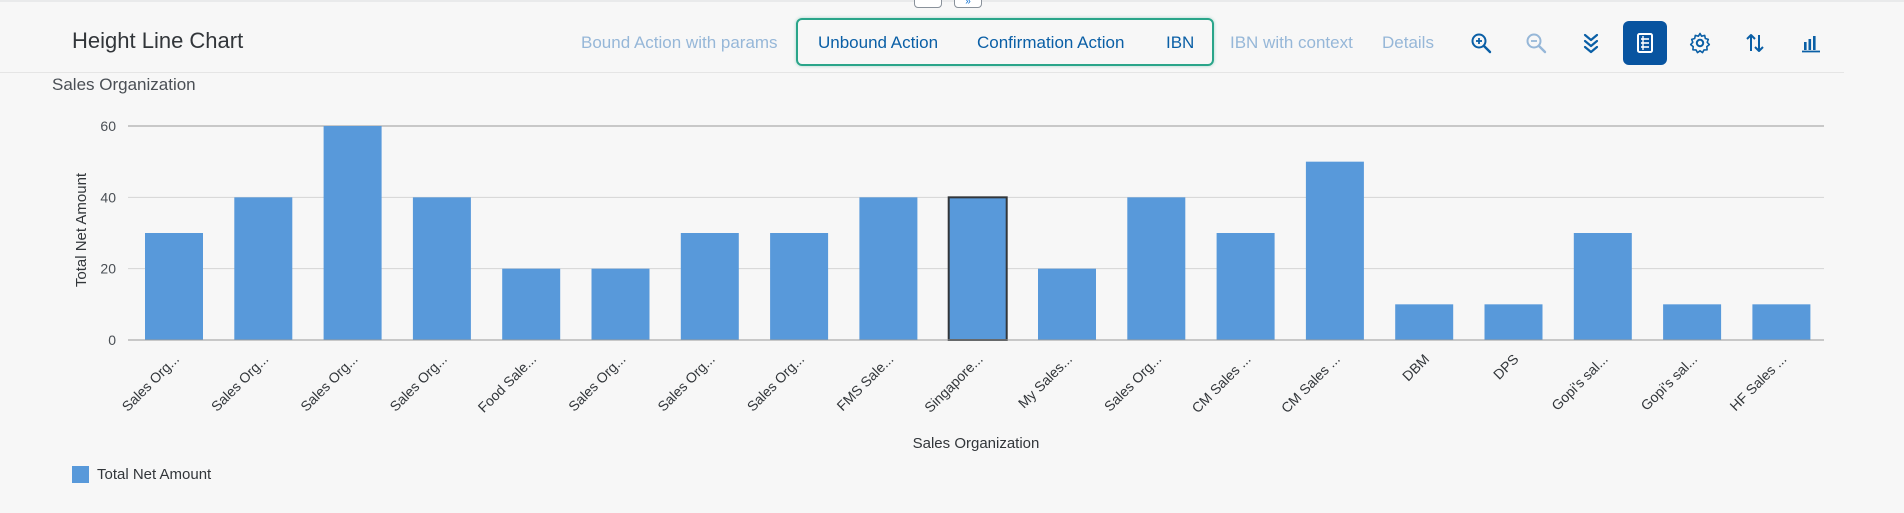 This screenshot has width=1904, height=513. What do you see at coordinates (1645, 43) in the screenshot?
I see `table-view-icon` at bounding box center [1645, 43].